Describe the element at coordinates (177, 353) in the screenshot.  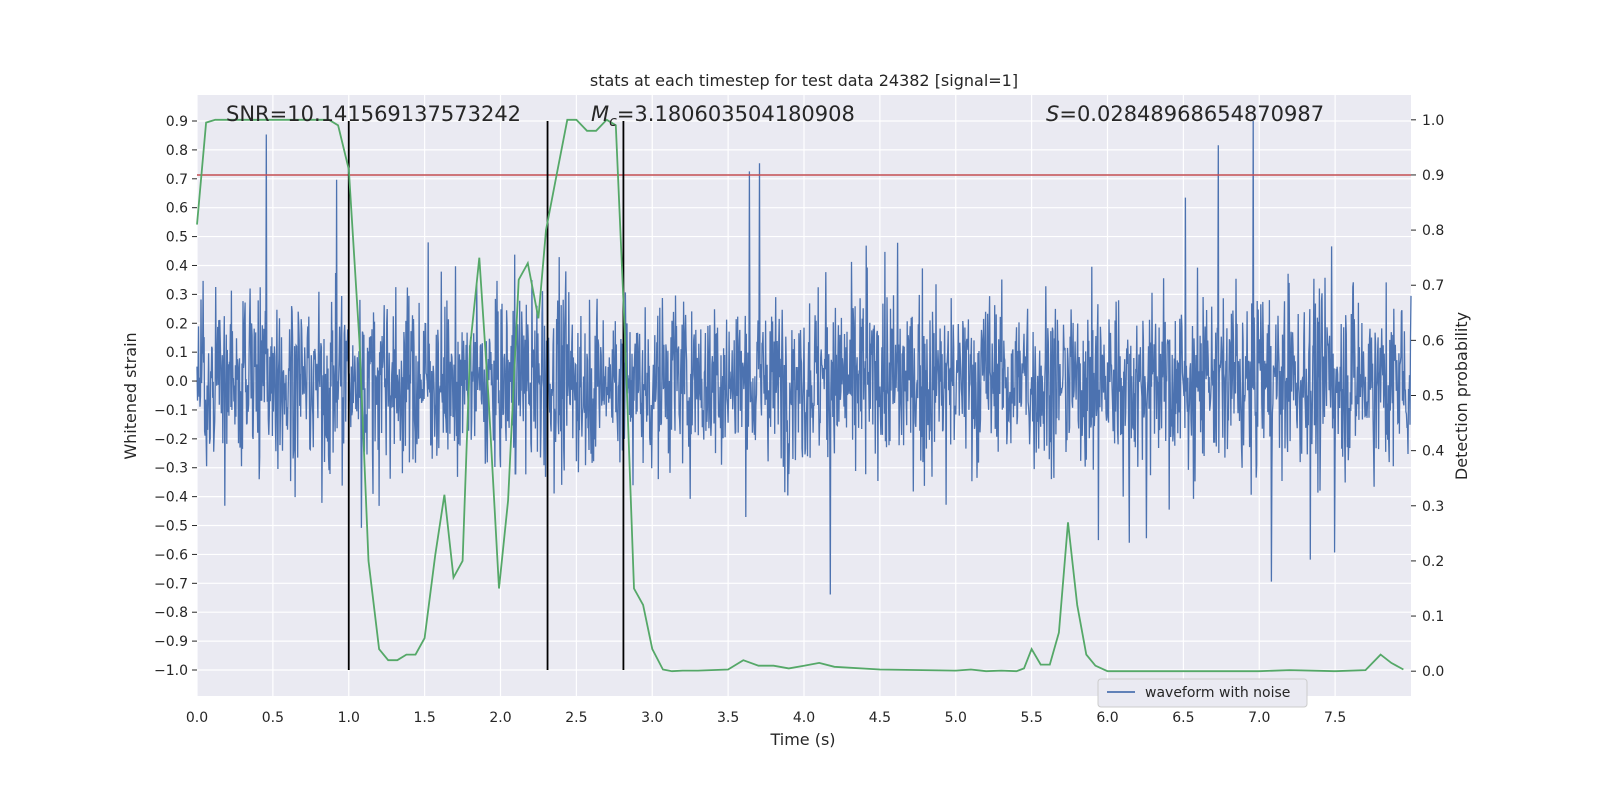
I see `y-left-tick-label: 0.1` at that location.